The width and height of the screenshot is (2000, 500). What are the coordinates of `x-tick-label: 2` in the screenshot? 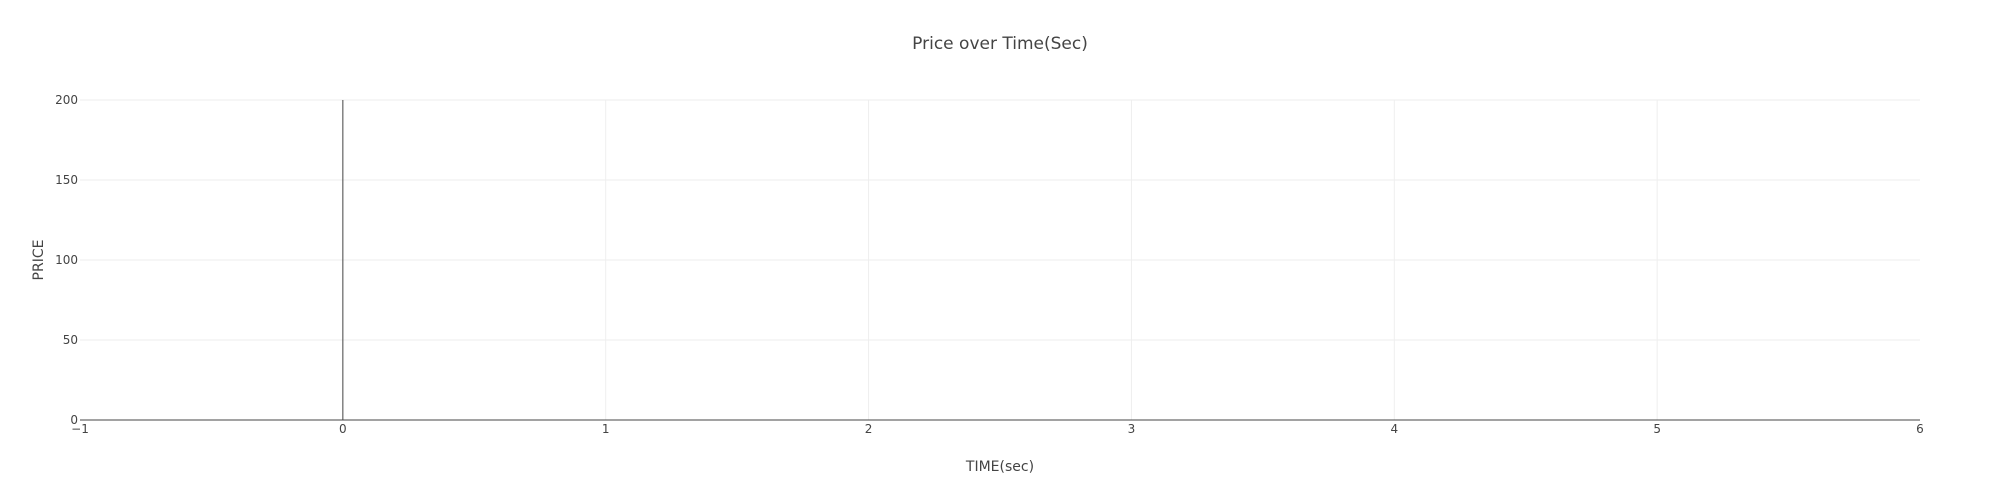 It's located at (869, 429).